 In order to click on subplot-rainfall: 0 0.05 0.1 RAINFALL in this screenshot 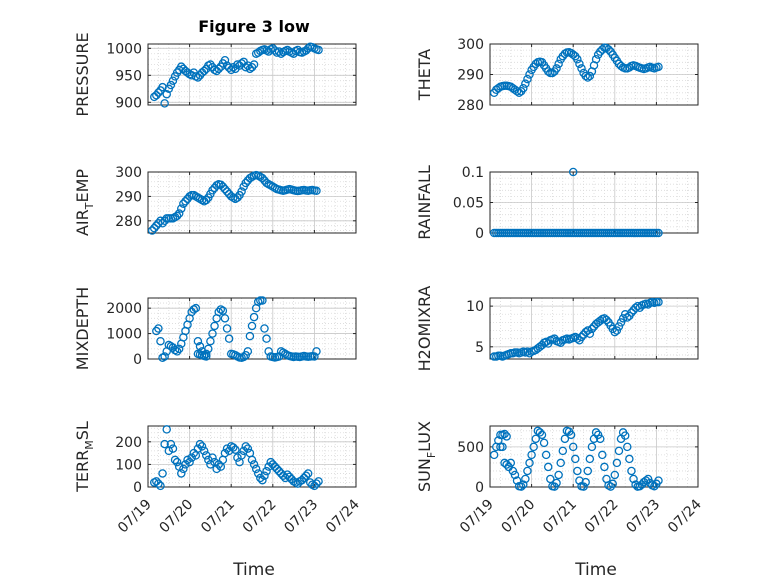, I will do `click(557, 203)`.